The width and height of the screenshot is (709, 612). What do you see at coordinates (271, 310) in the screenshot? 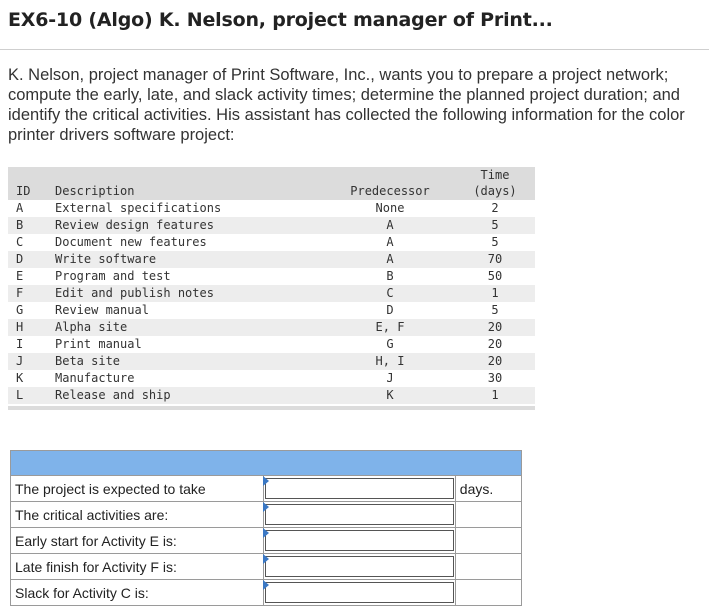
I see `table-row: G Review manual D 5` at bounding box center [271, 310].